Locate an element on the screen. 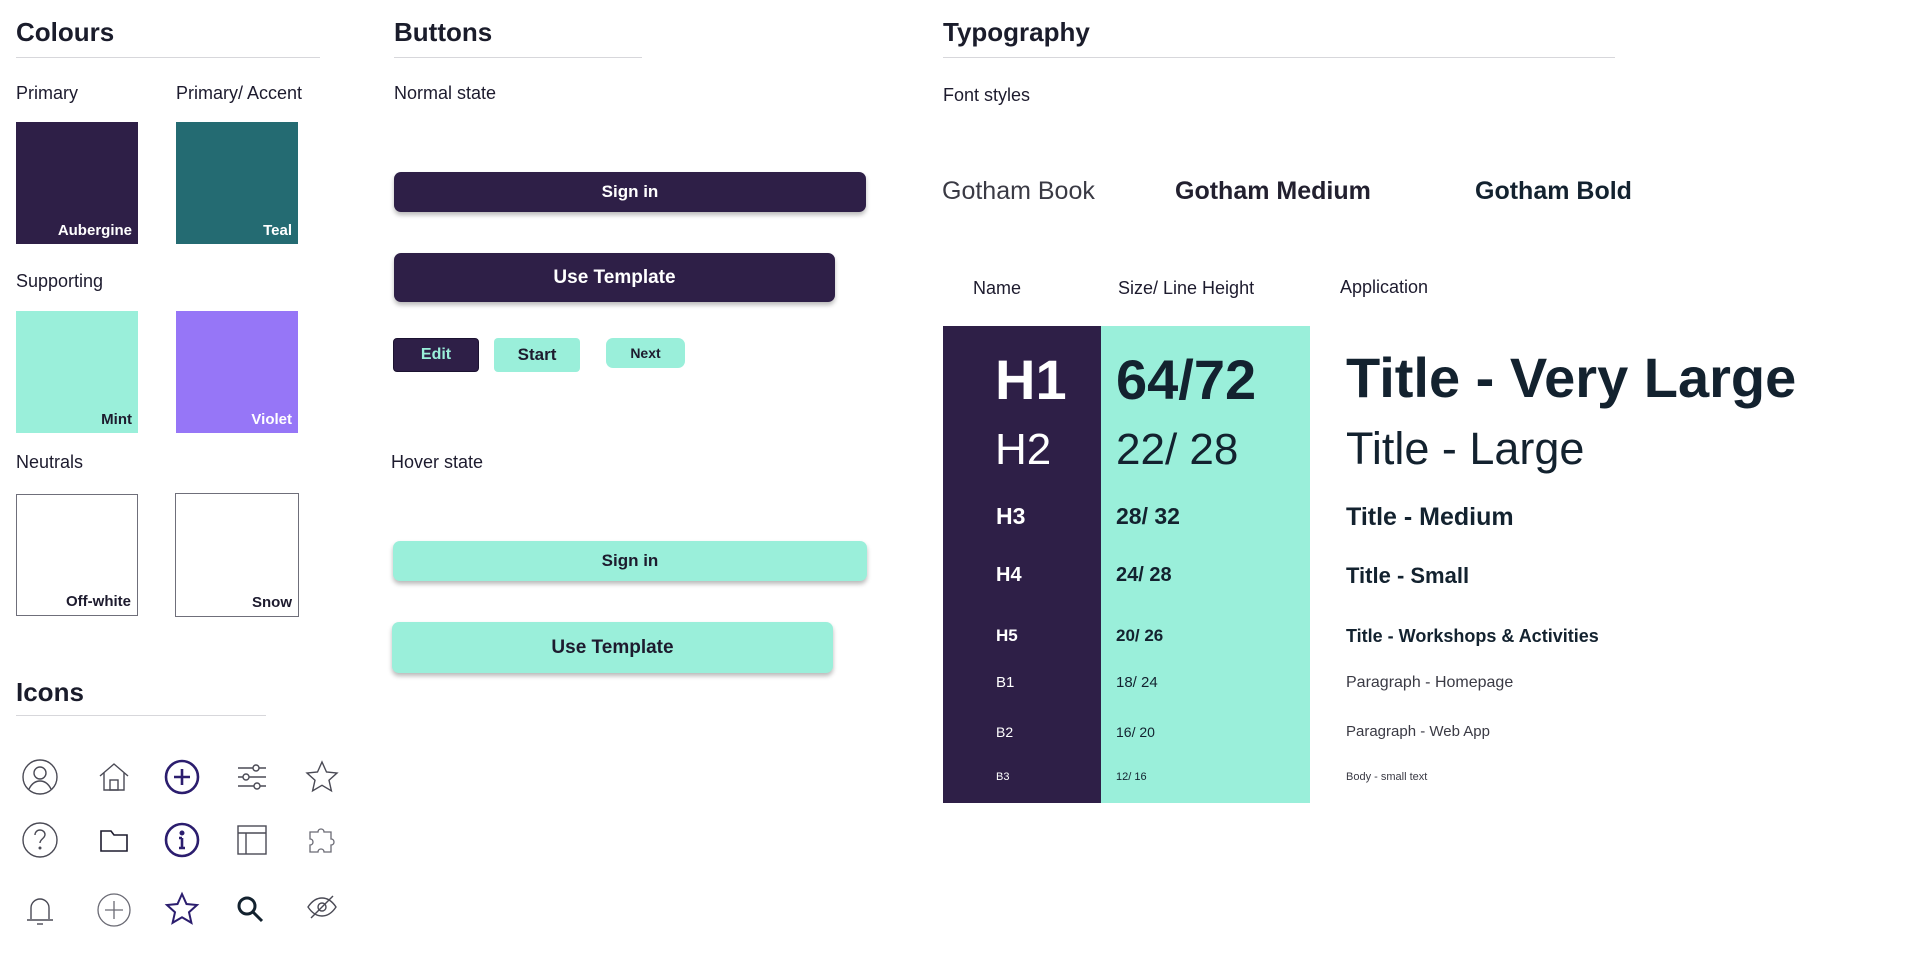 Image resolution: width=1920 pixels, height=957 pixels. typography-section-title: Typography is located at coordinates (1016, 32).